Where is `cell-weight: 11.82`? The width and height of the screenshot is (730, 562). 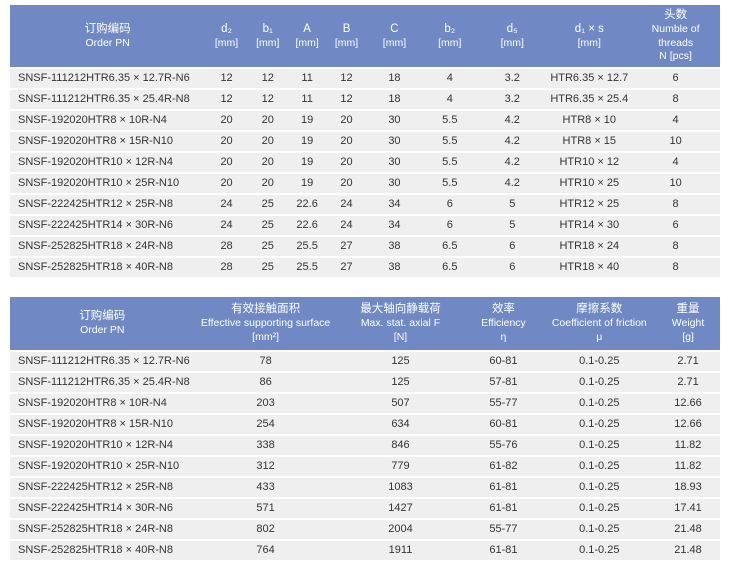 cell-weight: 11.82 is located at coordinates (688, 466).